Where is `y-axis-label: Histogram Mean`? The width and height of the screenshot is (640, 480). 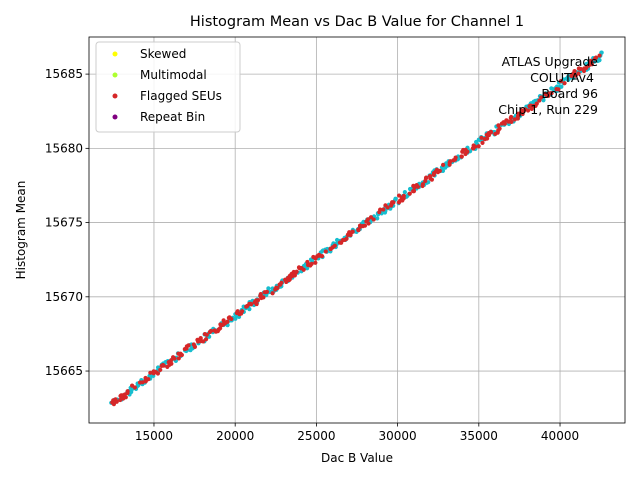 y-axis-label: Histogram Mean is located at coordinates (21, 230).